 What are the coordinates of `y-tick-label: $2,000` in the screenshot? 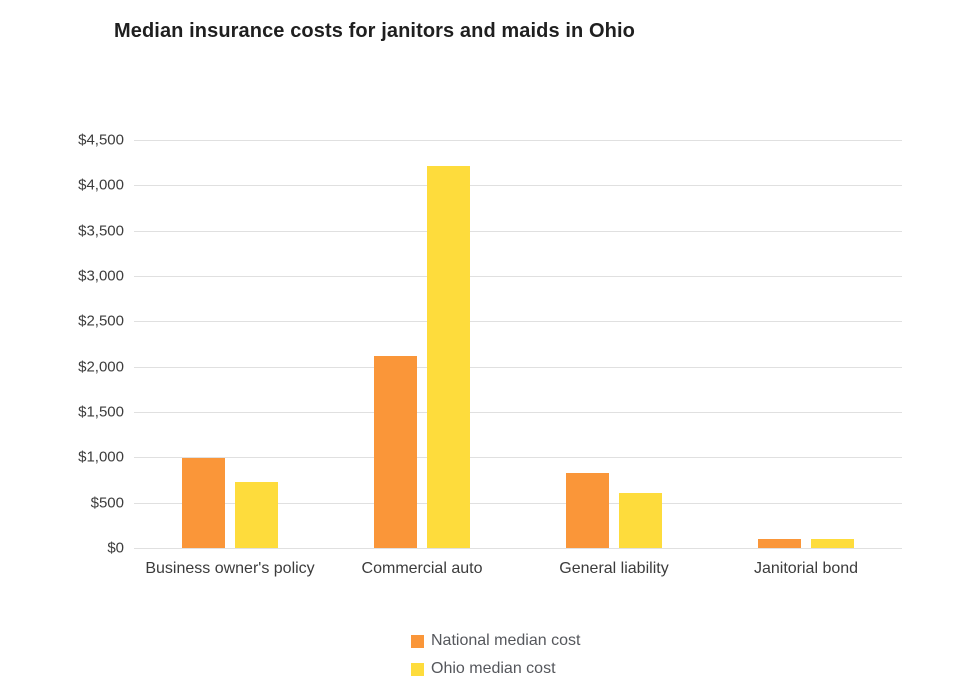 It's located at (101, 367).